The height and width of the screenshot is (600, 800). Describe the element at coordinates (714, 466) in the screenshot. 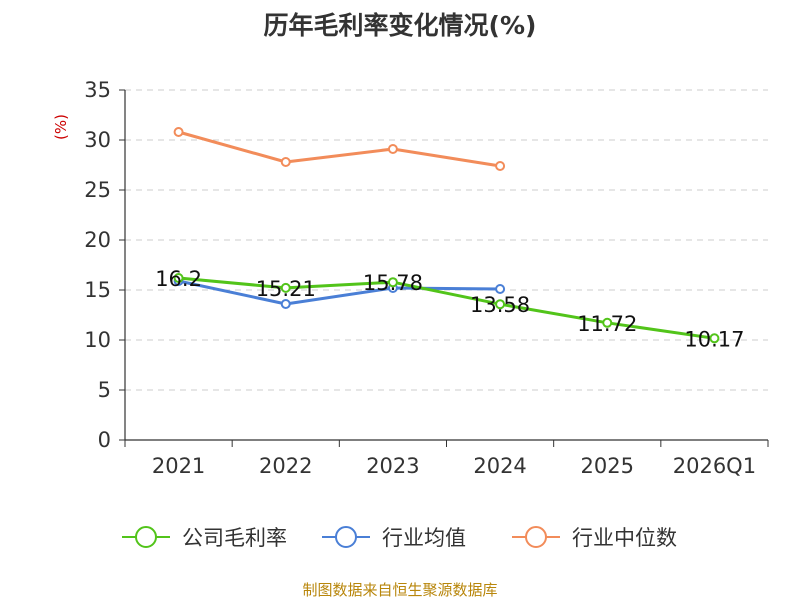

I see `x-tick-label: 2026Q1` at that location.